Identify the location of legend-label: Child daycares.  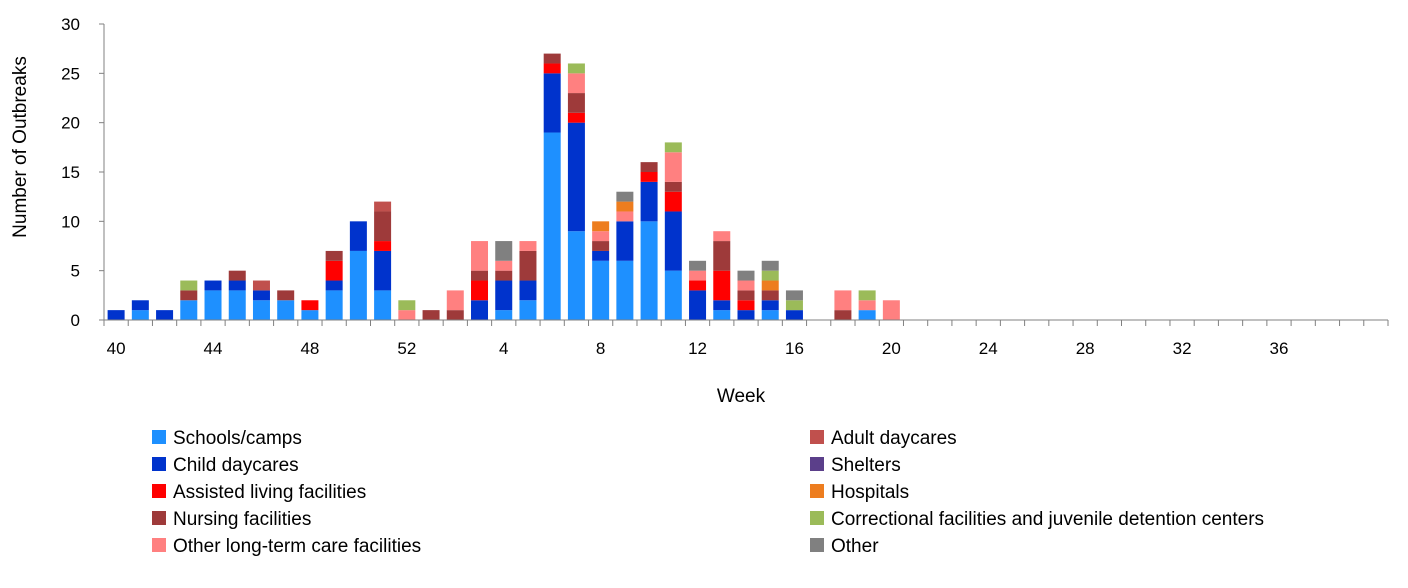
(236, 465).